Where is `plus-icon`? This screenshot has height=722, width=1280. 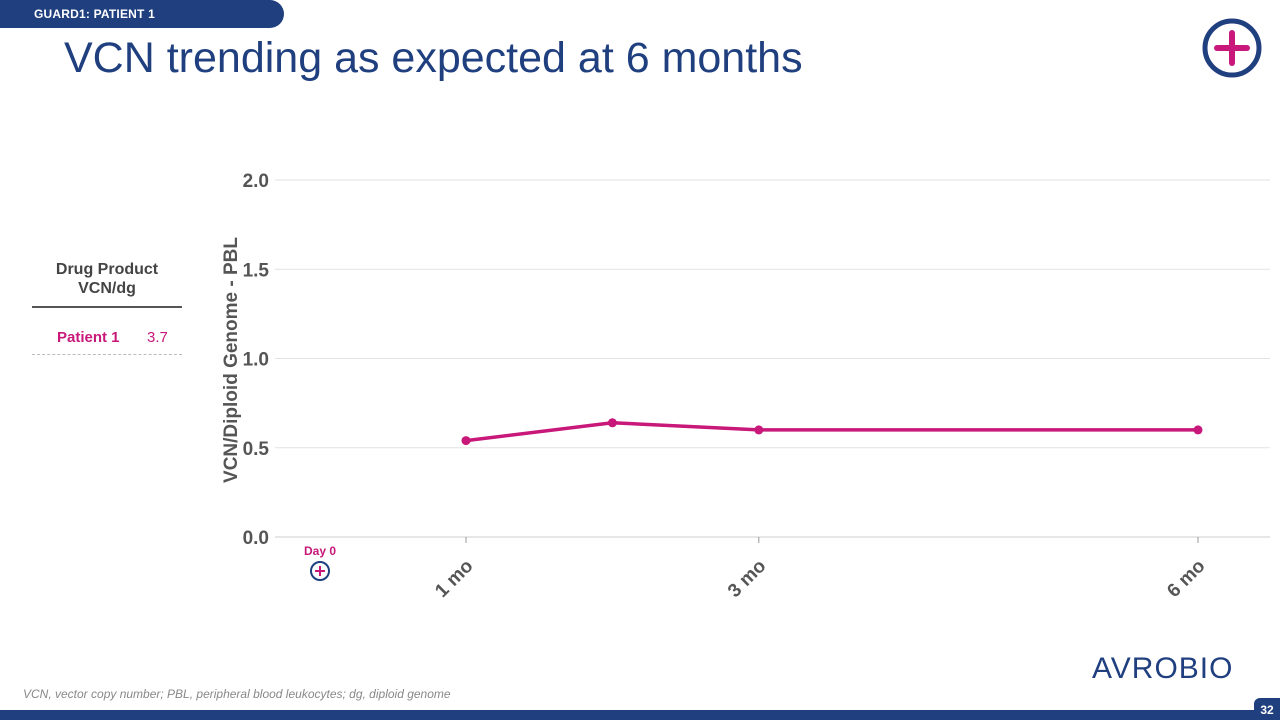
plus-icon is located at coordinates (320, 571).